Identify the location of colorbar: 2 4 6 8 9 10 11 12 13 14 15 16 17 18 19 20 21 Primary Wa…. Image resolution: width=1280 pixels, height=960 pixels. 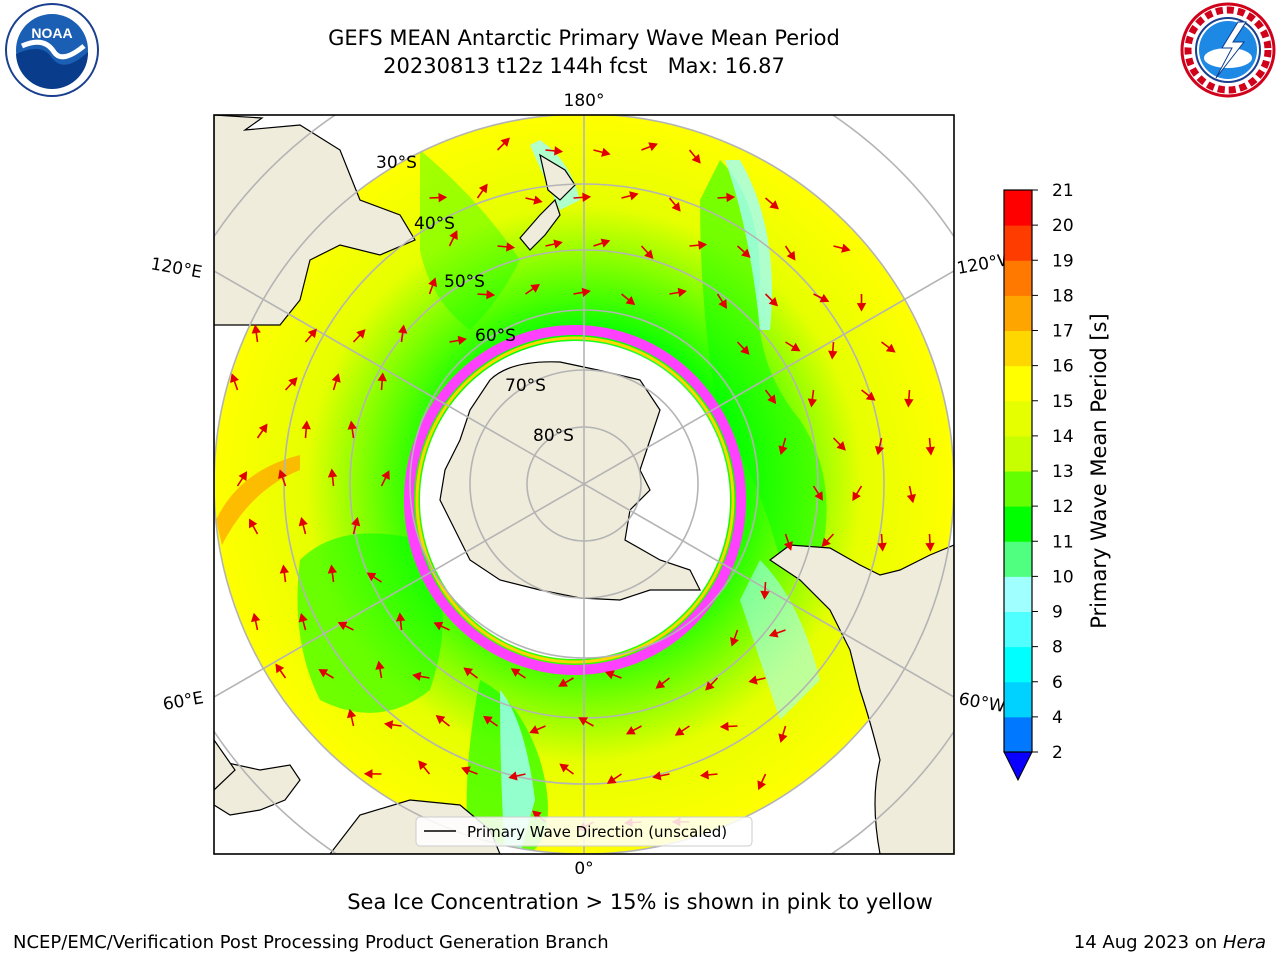
(1057, 481).